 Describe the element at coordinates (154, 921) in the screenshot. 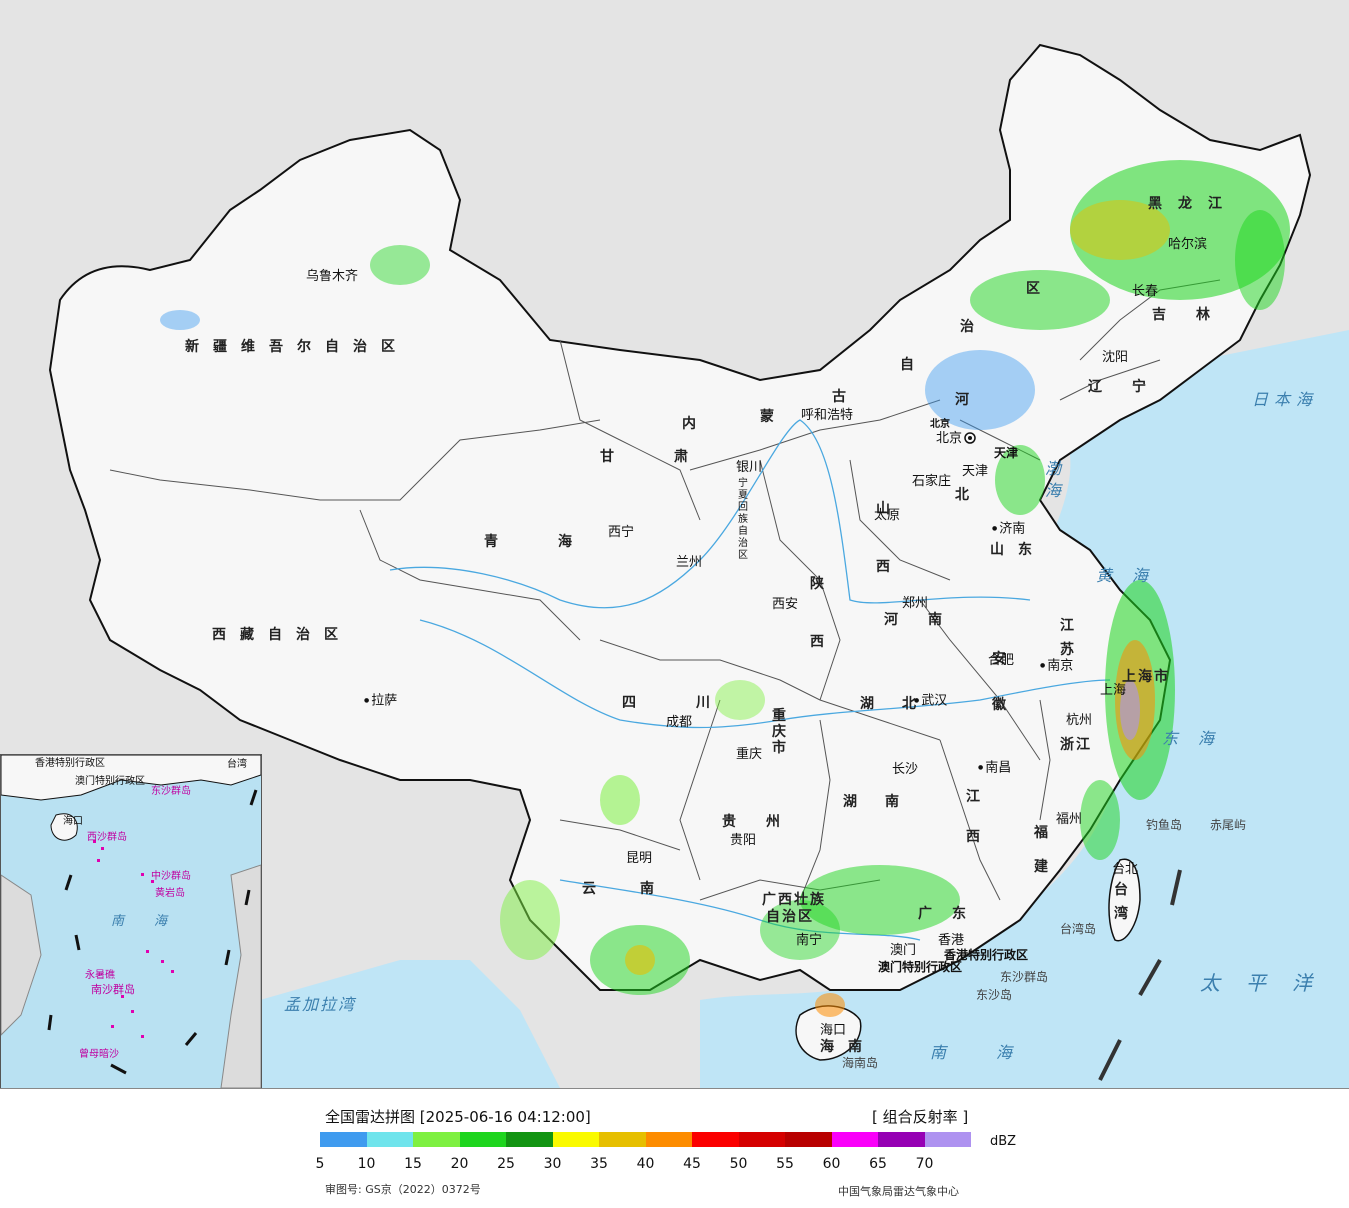

I see `inset-nanhai: 南海` at that location.